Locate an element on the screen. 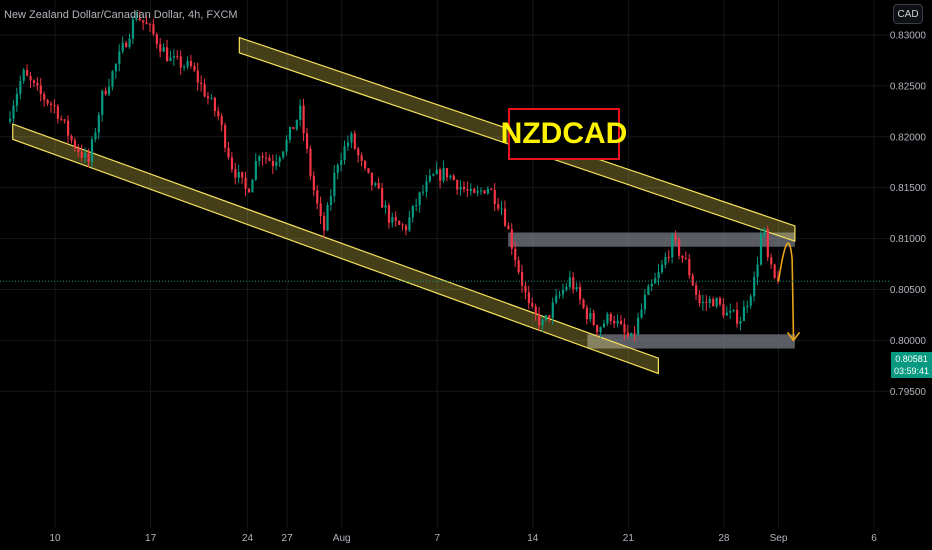  x-tick-label: 27 is located at coordinates (288, 538).